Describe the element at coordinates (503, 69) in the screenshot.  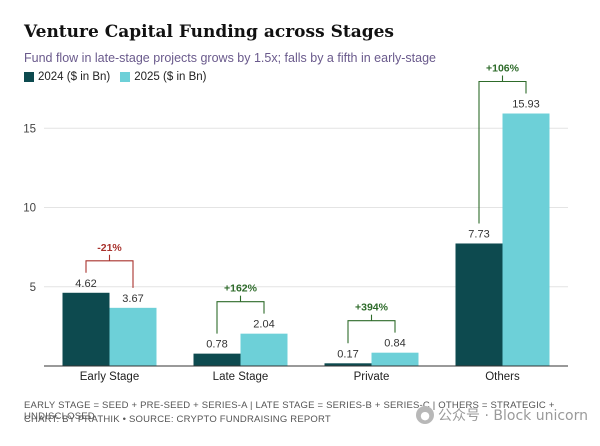
I see `annotation-label-3: +106%` at that location.